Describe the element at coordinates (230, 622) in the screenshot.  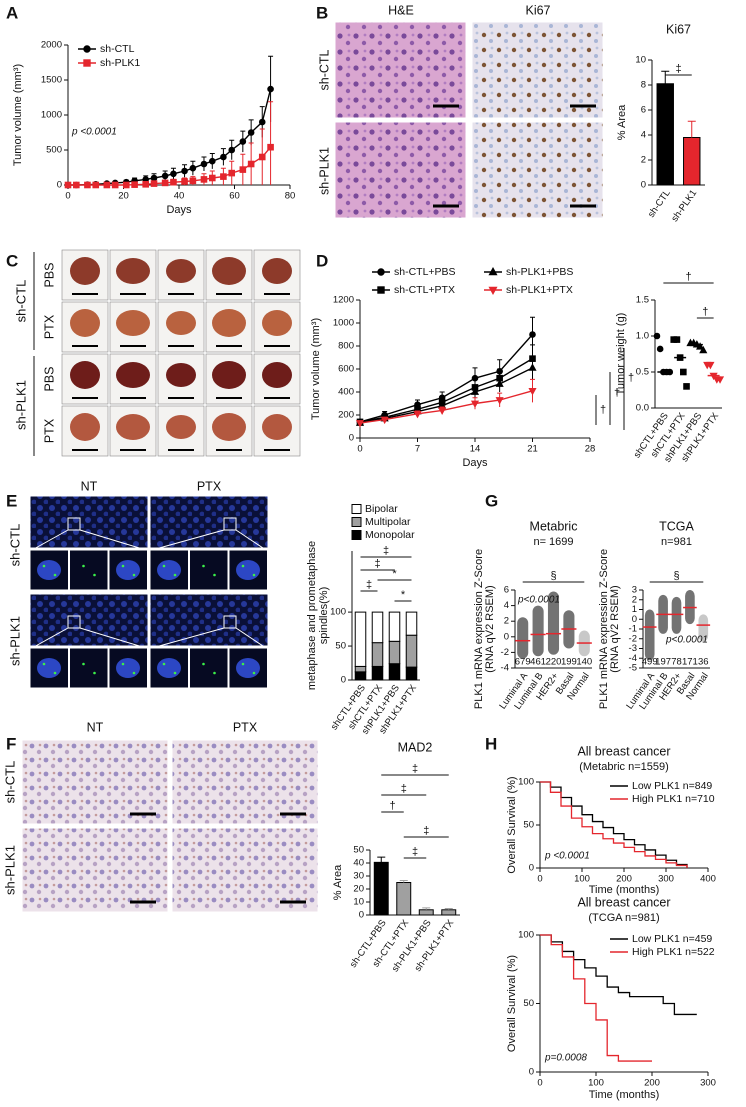
I see `zoom-box` at that location.